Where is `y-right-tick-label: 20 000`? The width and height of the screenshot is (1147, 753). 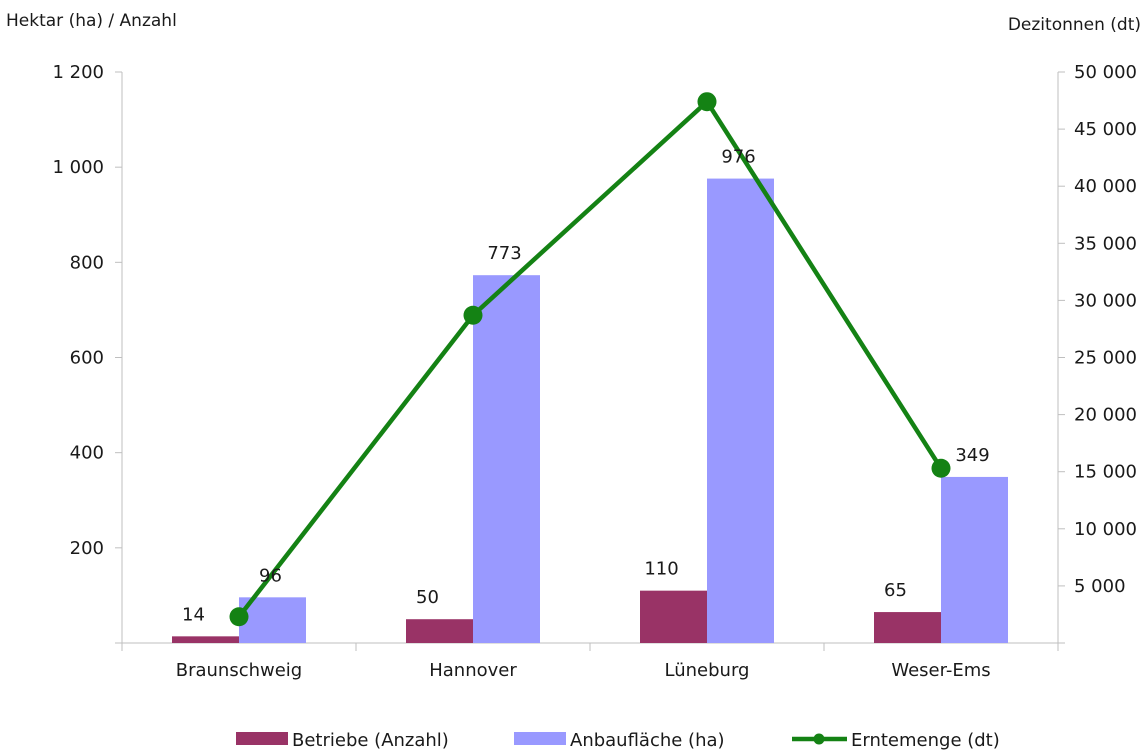 y-right-tick-label: 20 000 is located at coordinates (1105, 415).